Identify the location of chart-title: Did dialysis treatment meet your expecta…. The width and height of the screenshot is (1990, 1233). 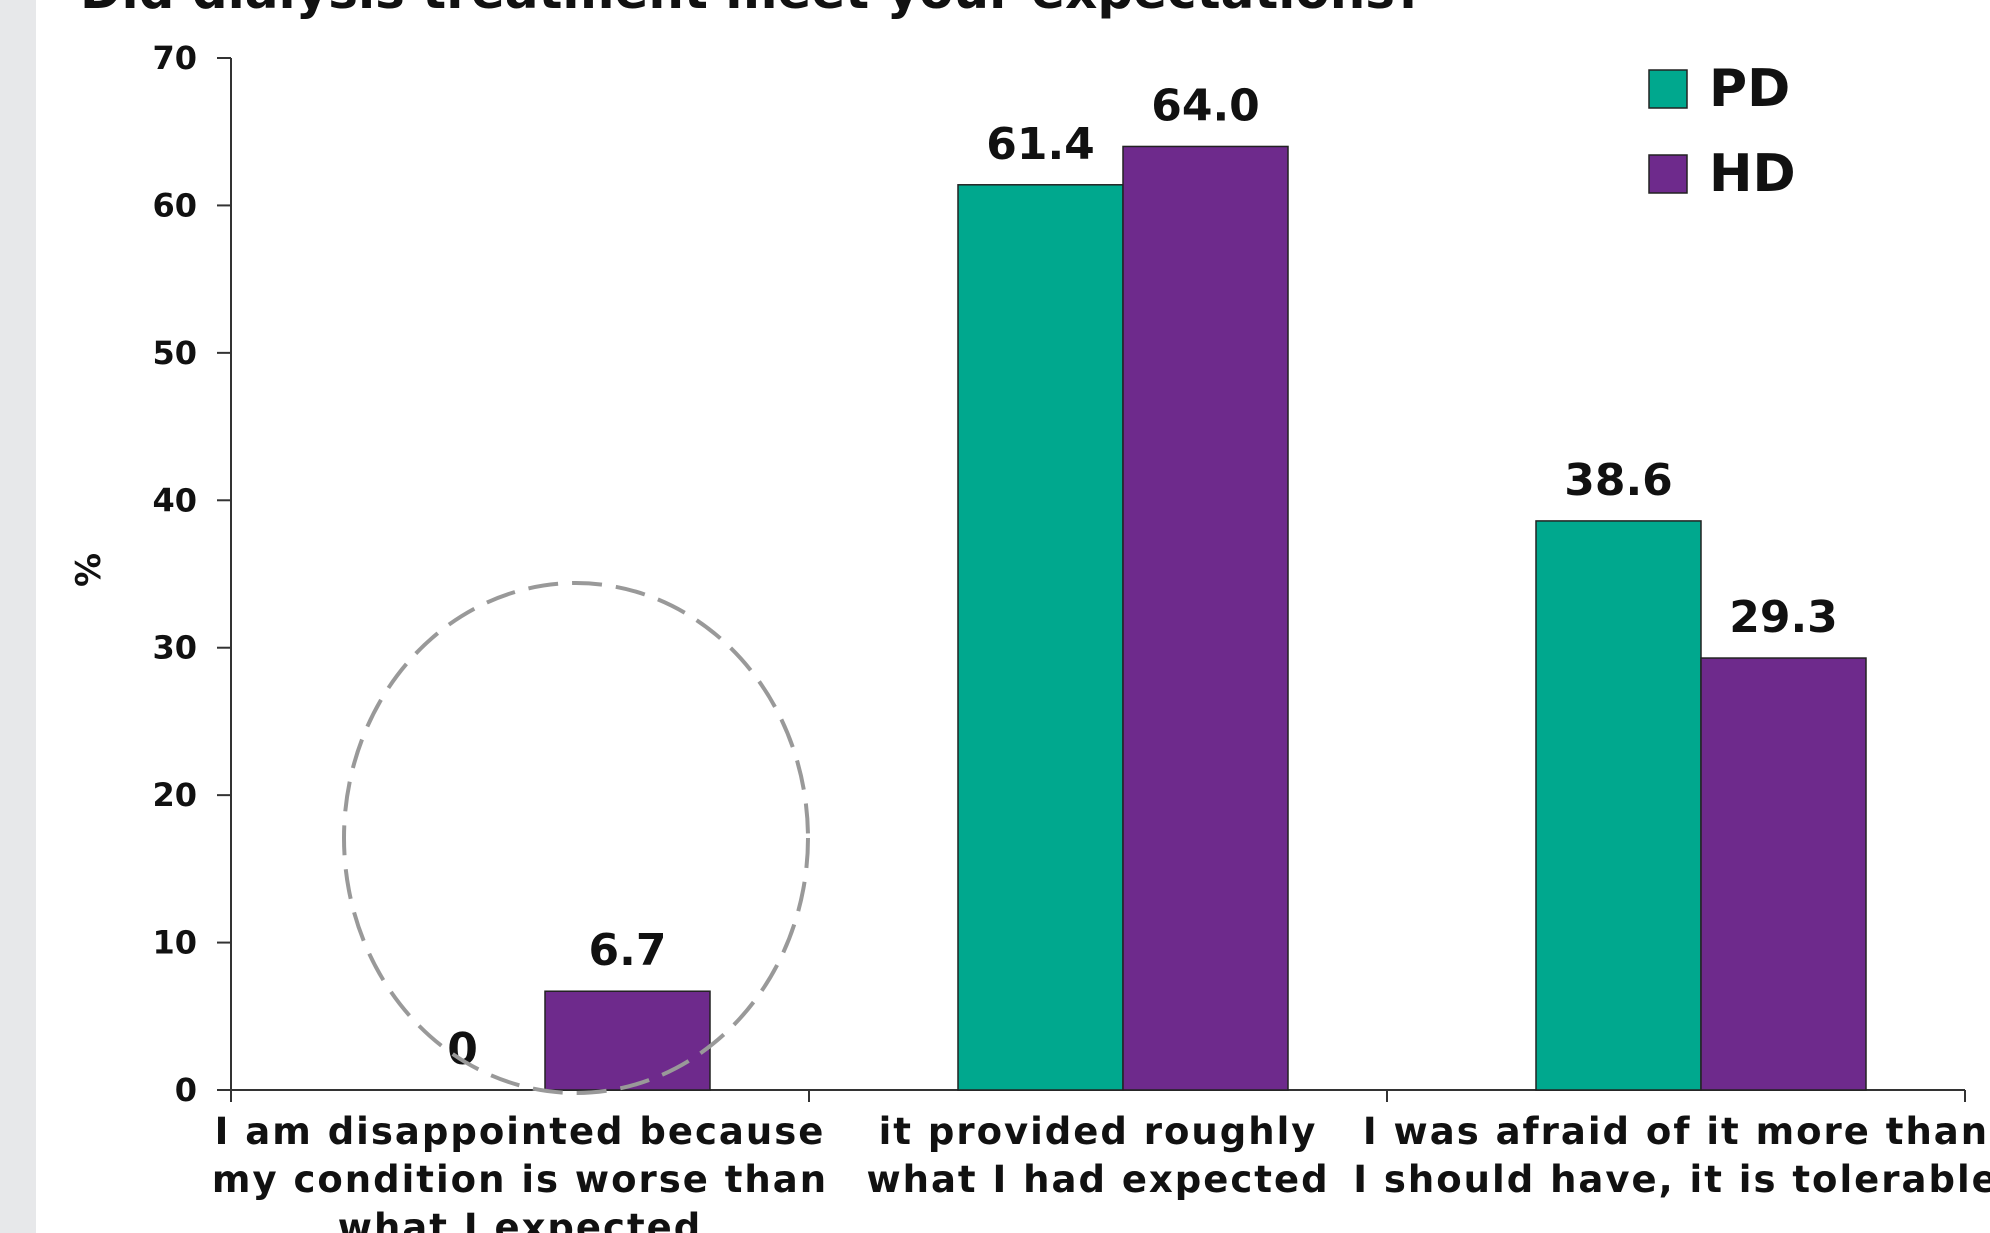
(752, 10).